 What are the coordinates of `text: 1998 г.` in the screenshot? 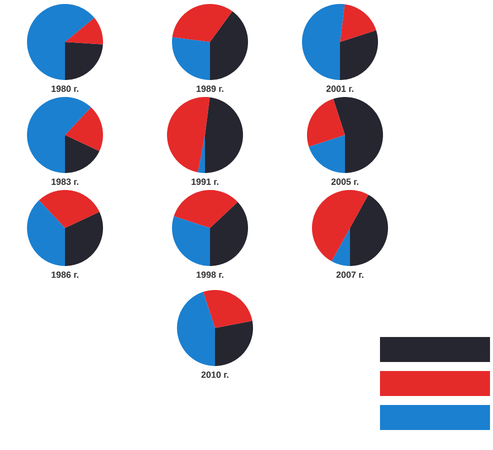 It's located at (210, 275).